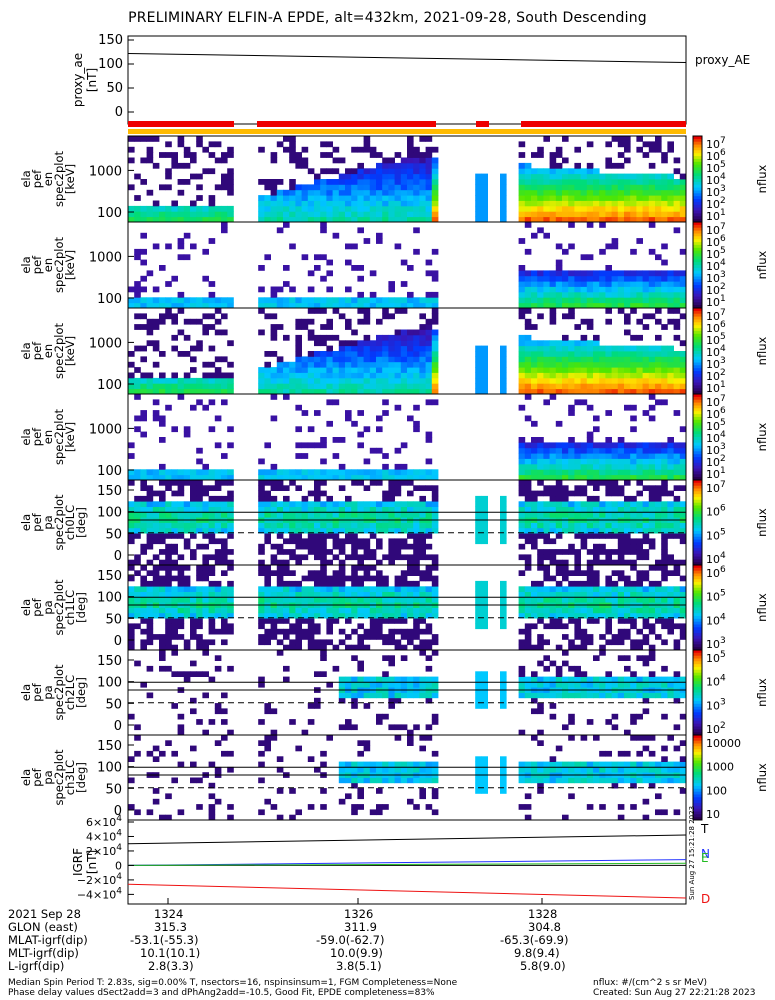 The image size is (775, 1000). I want to click on colorbar-tick-label: 105, so click(716, 596).